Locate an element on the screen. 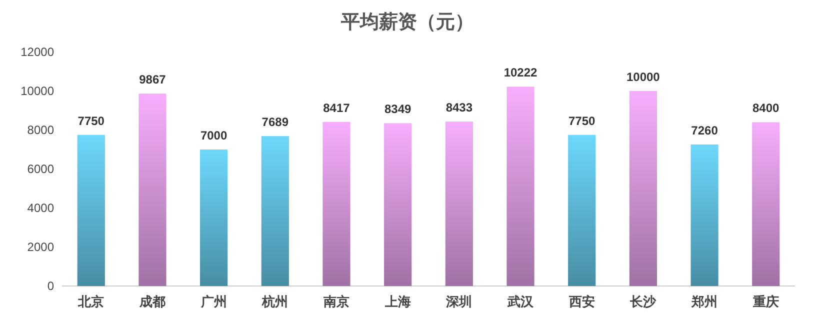  x-tick-label: 重庆 is located at coordinates (765, 301).